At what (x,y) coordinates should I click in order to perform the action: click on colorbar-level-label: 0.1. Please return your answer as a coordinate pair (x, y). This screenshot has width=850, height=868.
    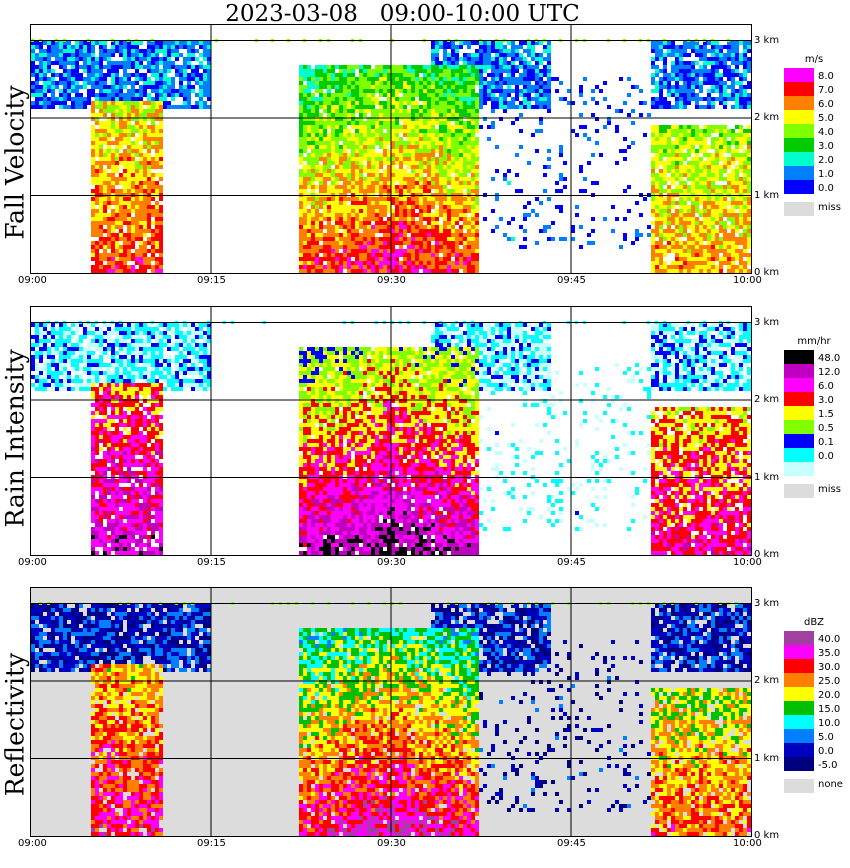
    Looking at the image, I should click on (826, 442).